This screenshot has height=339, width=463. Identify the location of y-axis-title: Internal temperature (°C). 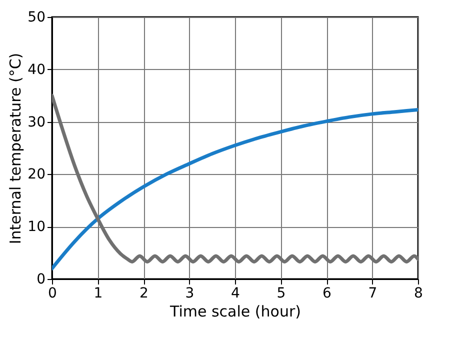
(15, 148).